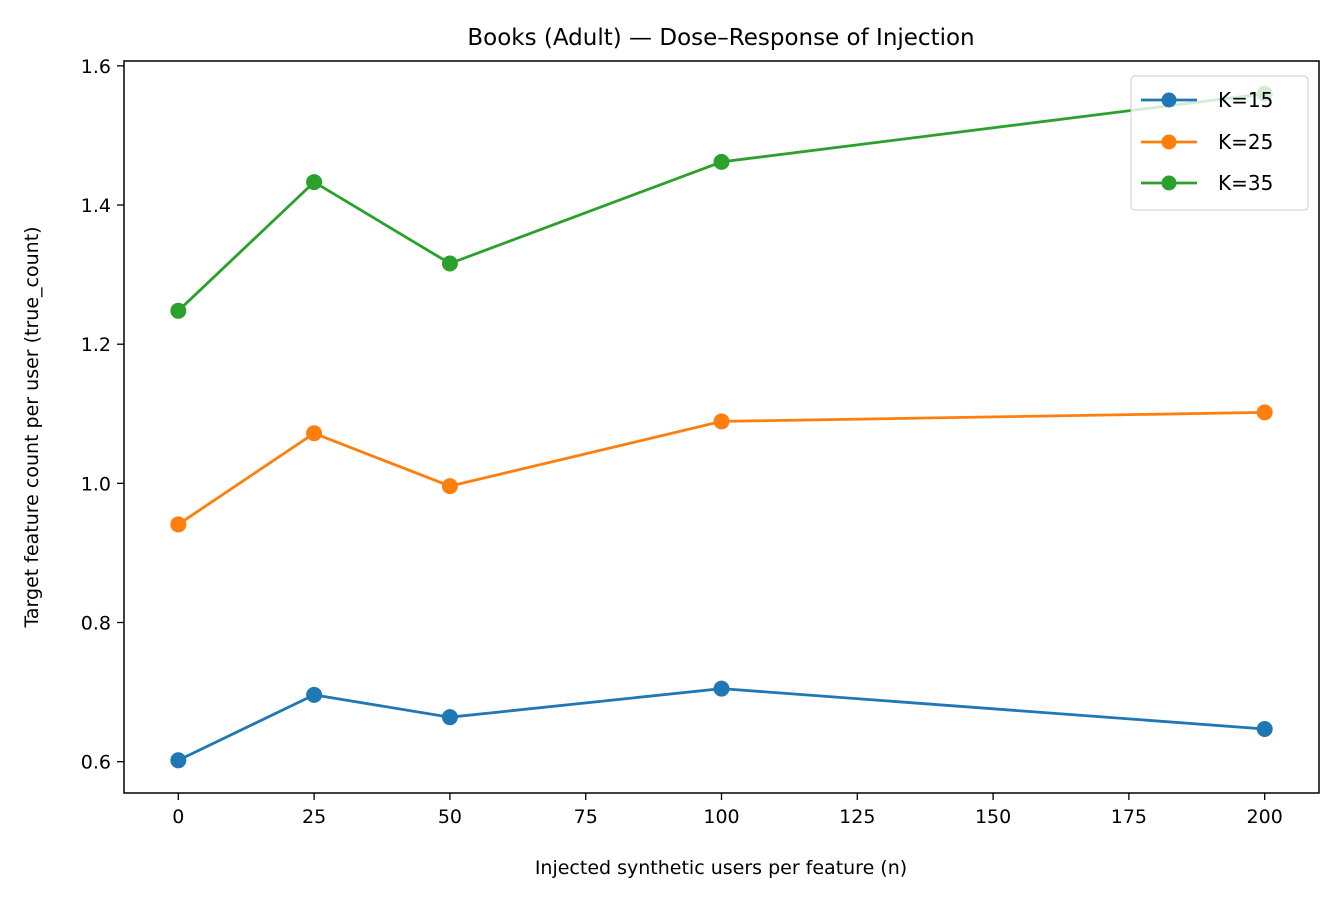 Image resolution: width=1340 pixels, height=905 pixels. What do you see at coordinates (1169, 142) in the screenshot?
I see `legend-marker-k25` at bounding box center [1169, 142].